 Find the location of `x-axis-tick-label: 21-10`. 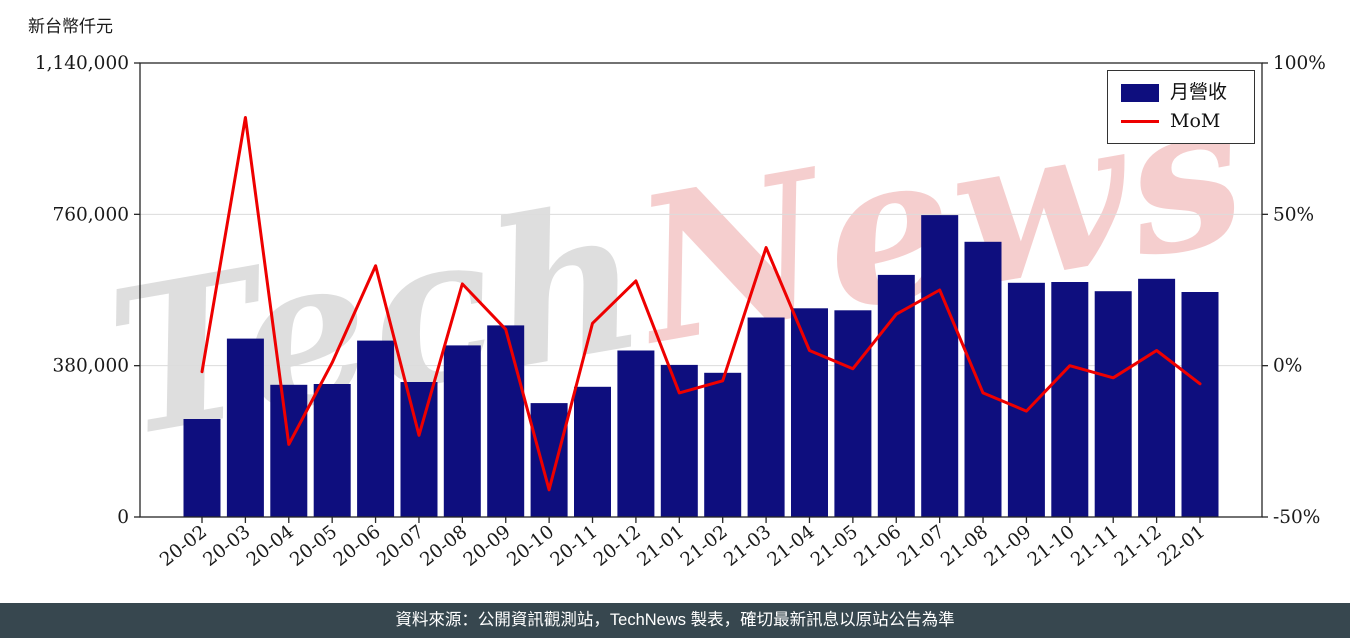

x-axis-tick-label: 21-10 is located at coordinates (1051, 545).